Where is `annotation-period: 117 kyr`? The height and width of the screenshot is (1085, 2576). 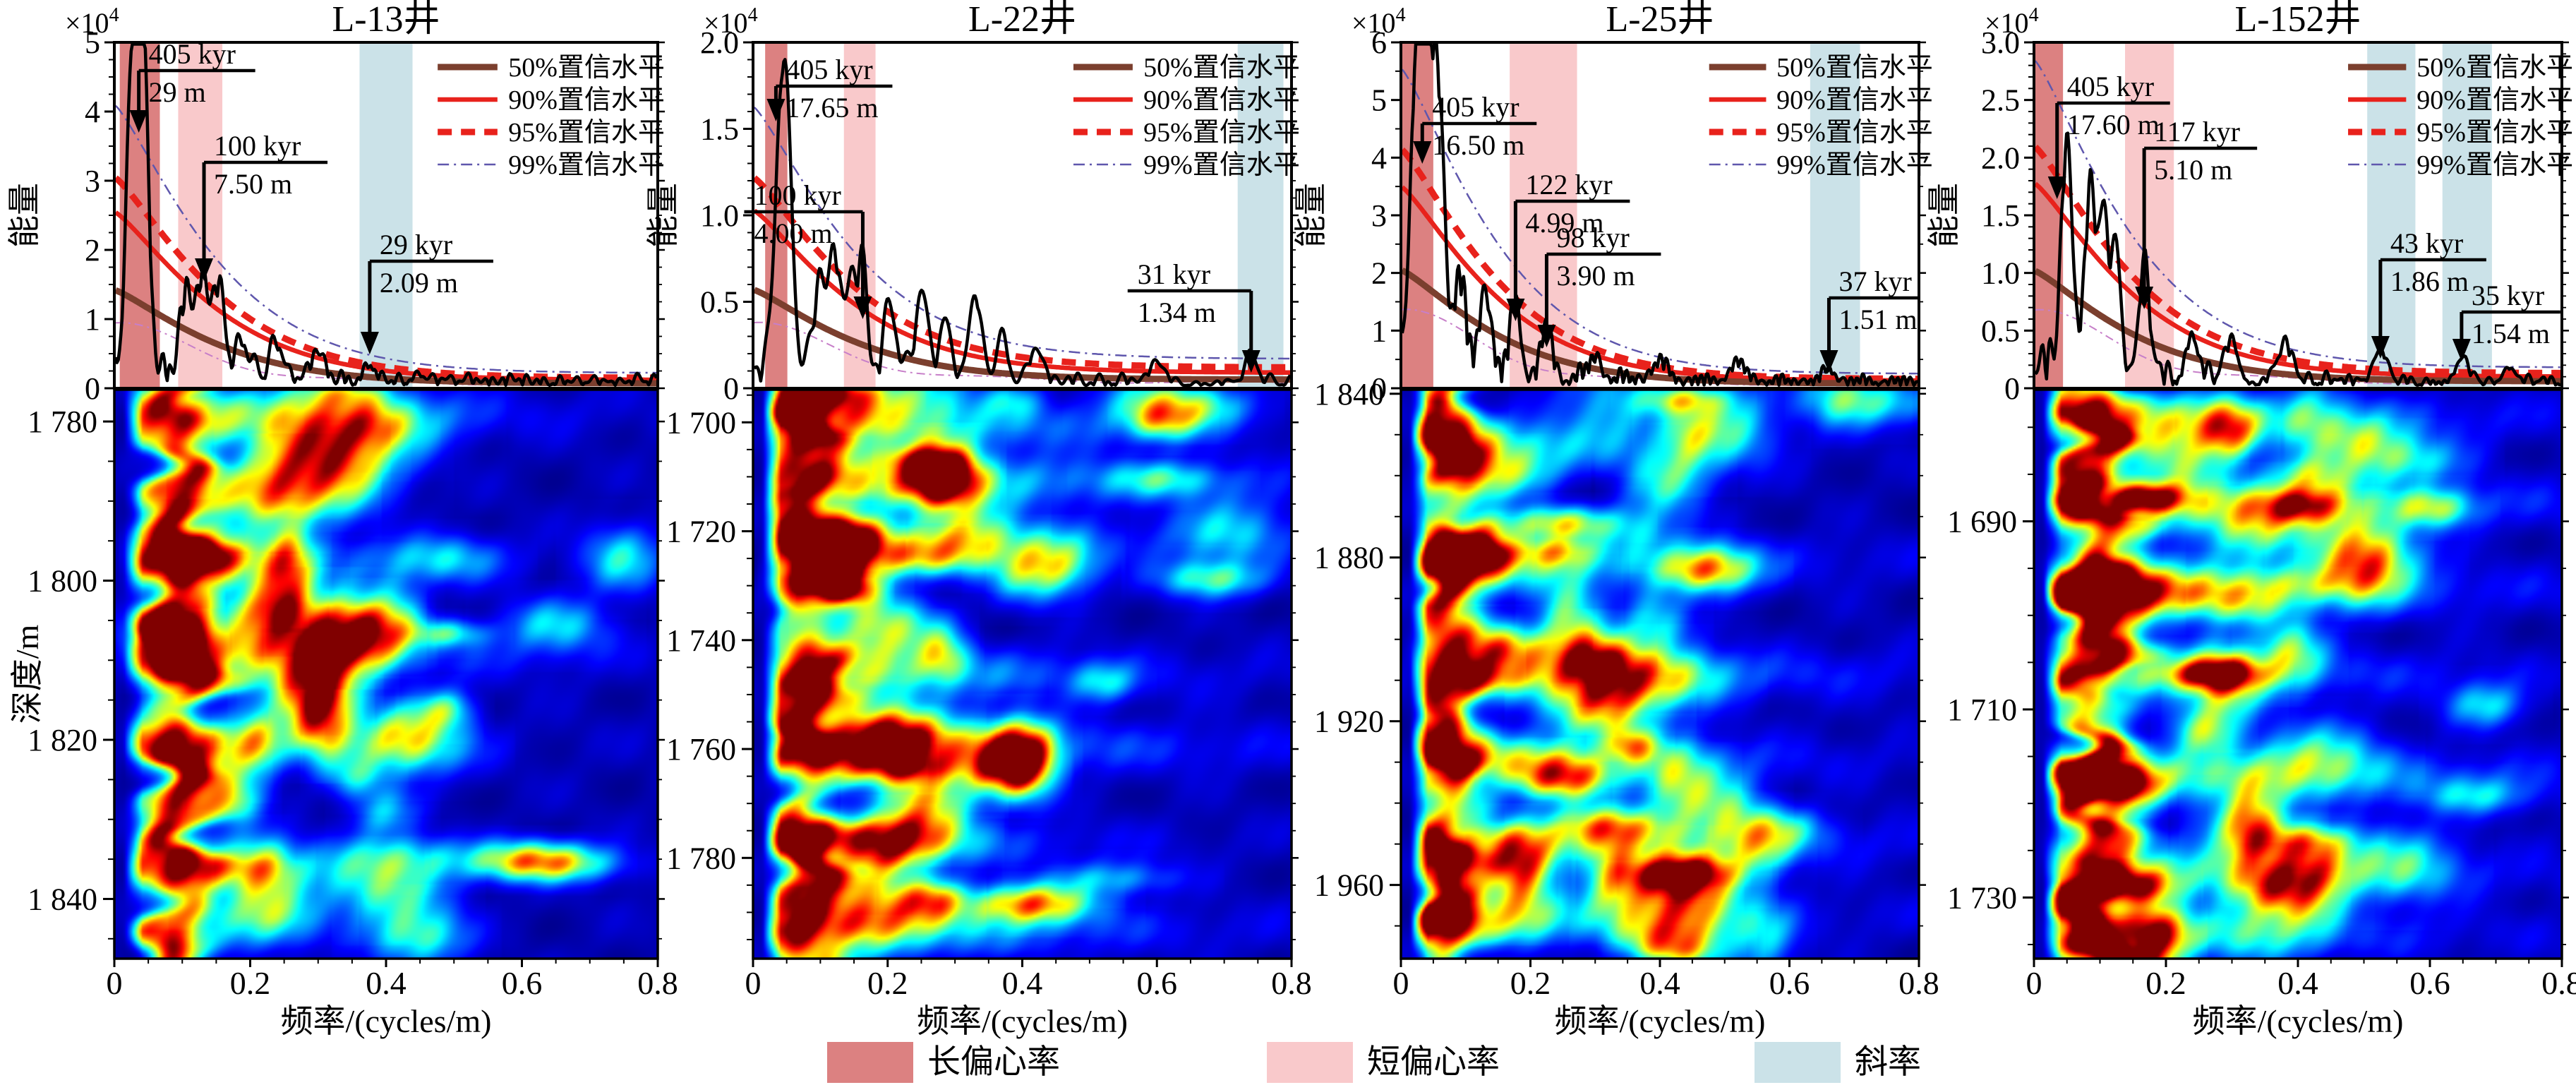
annotation-period: 117 kyr is located at coordinates (2197, 132).